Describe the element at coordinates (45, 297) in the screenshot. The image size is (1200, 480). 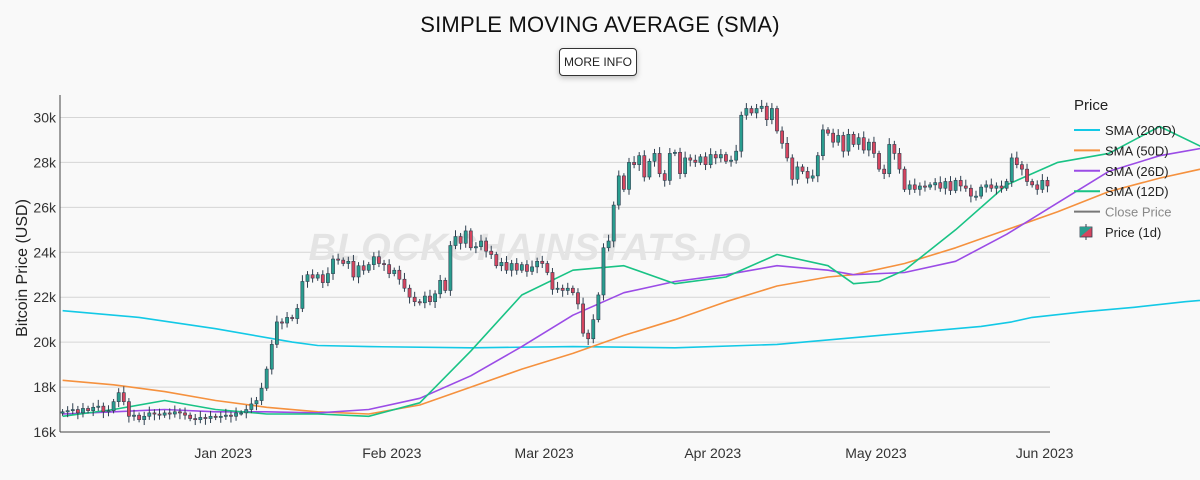
I see `y-tick-label: 22k` at that location.